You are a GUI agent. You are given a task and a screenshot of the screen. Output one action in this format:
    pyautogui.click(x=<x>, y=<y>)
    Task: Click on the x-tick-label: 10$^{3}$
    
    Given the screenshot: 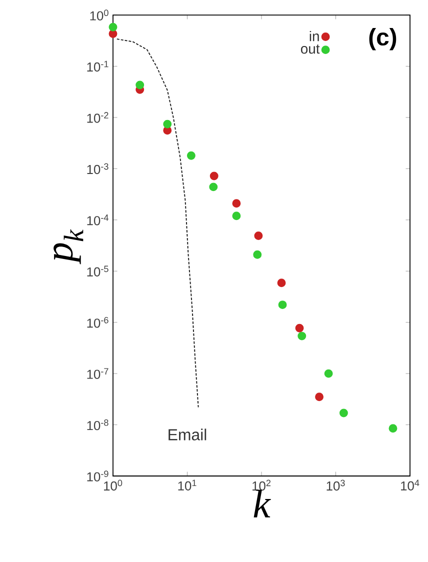 What is the action you would take?
    pyautogui.click(x=335, y=485)
    